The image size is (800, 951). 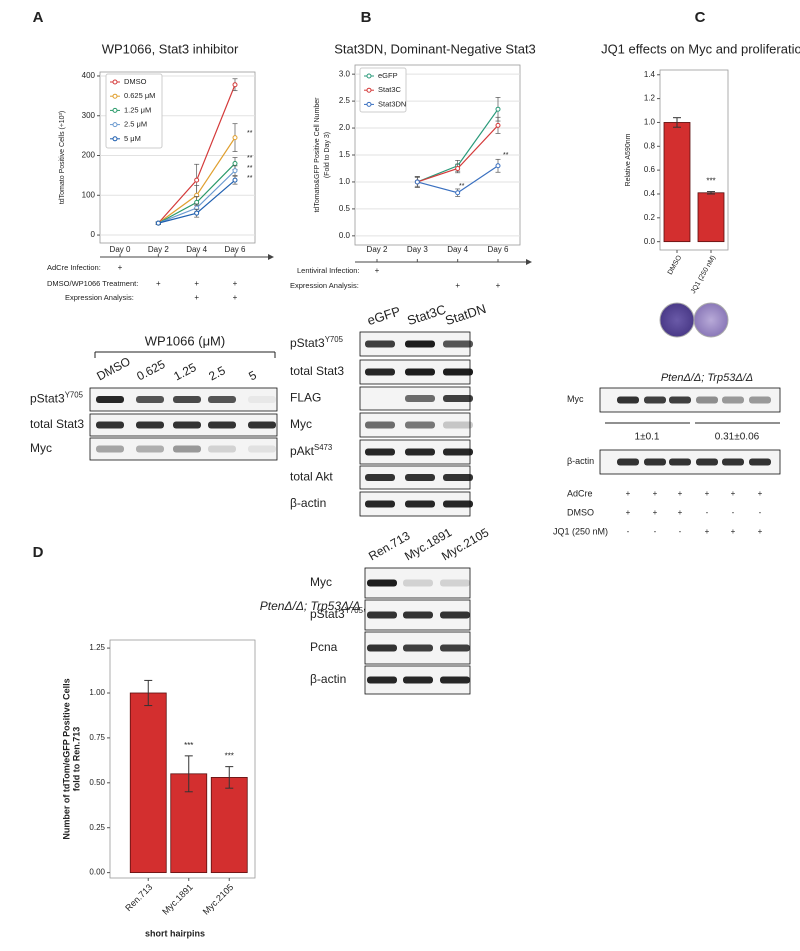 I want to click on significance: ***, so click(x=229, y=756).